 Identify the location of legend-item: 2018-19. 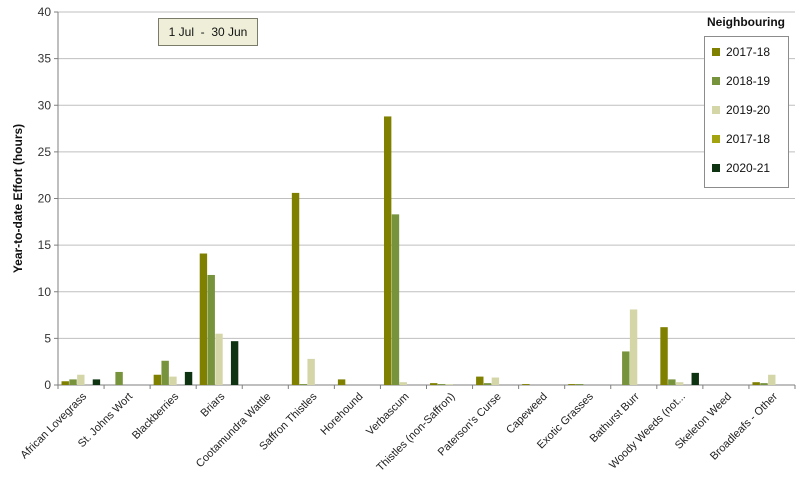
(741, 81).